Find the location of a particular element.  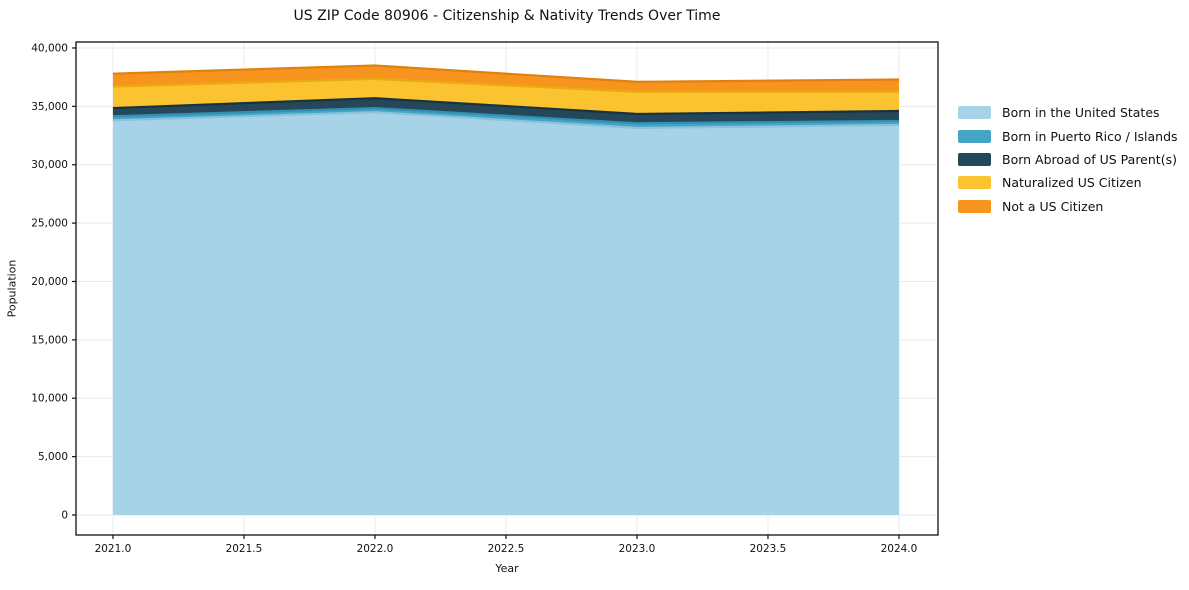

svg-text: 30,000 is located at coordinates (49, 165).